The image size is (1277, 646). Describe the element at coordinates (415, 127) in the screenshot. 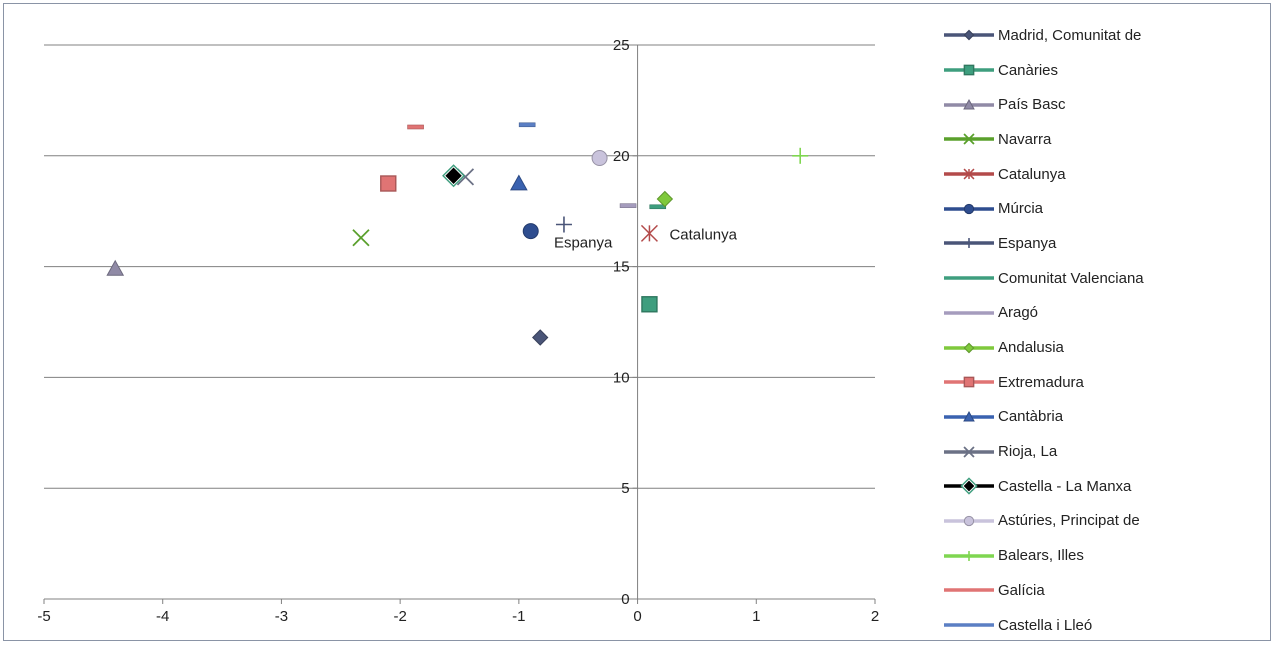

I see `point-gal-cia` at that location.